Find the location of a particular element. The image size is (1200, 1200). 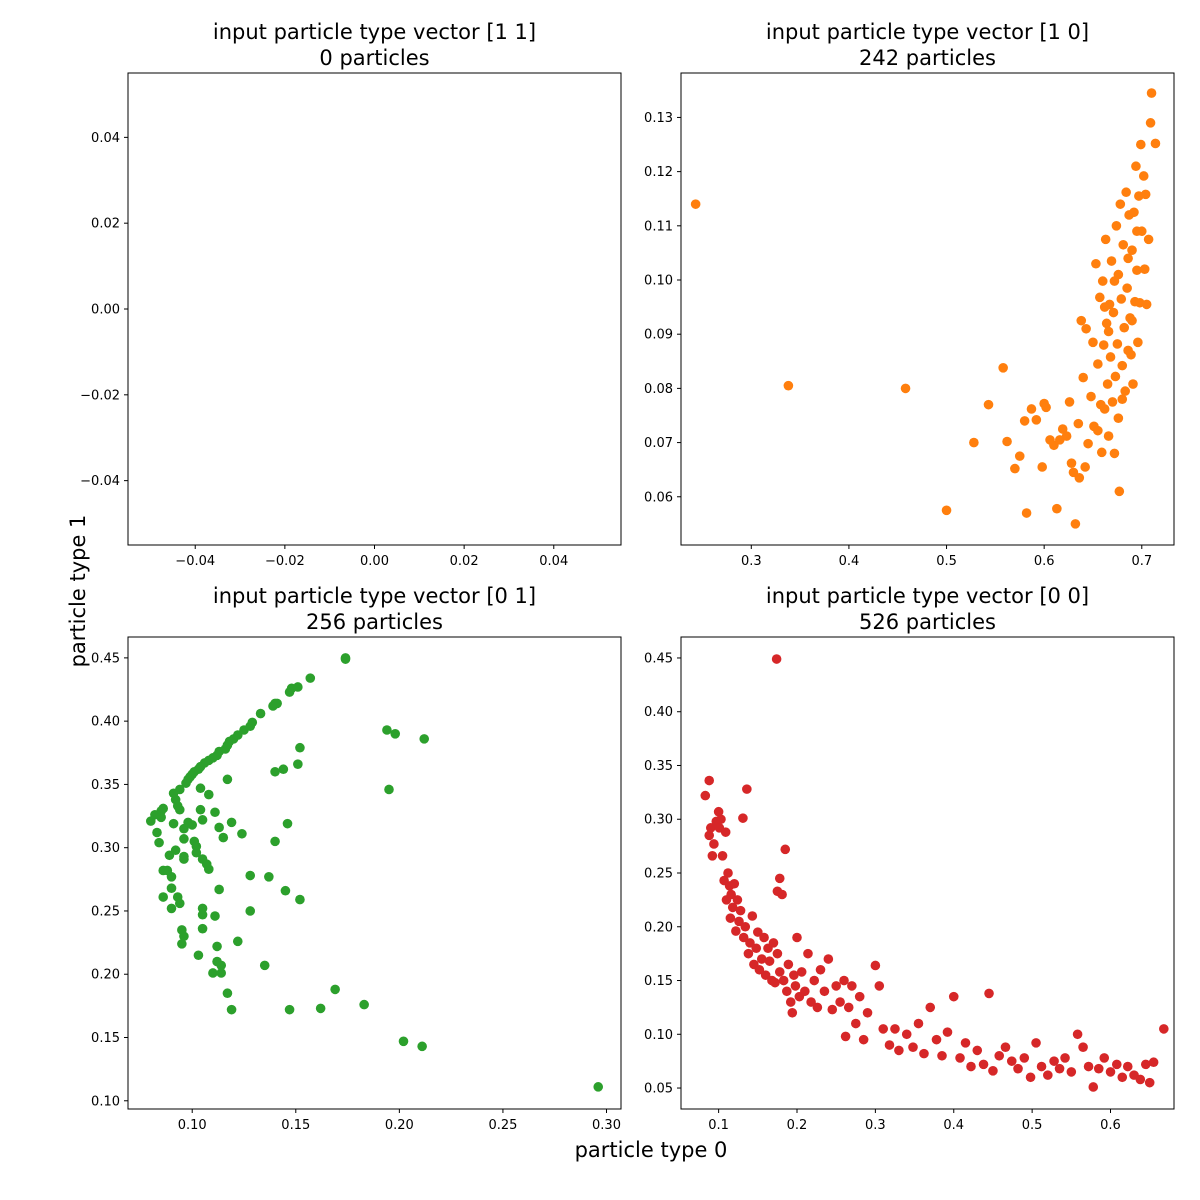

y-tick-label: 0.08 is located at coordinates (658, 389).